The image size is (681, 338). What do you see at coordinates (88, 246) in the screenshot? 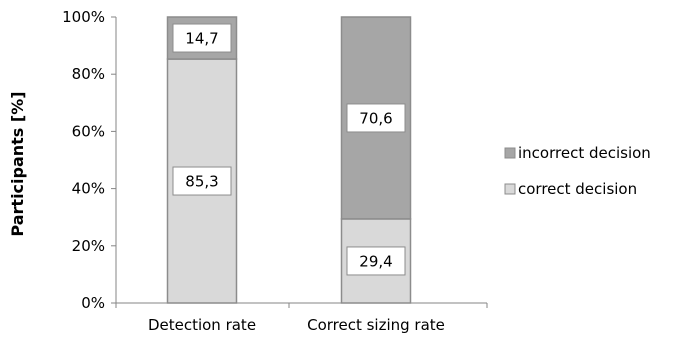
I see `y-tick-label: 20%` at bounding box center [88, 246].